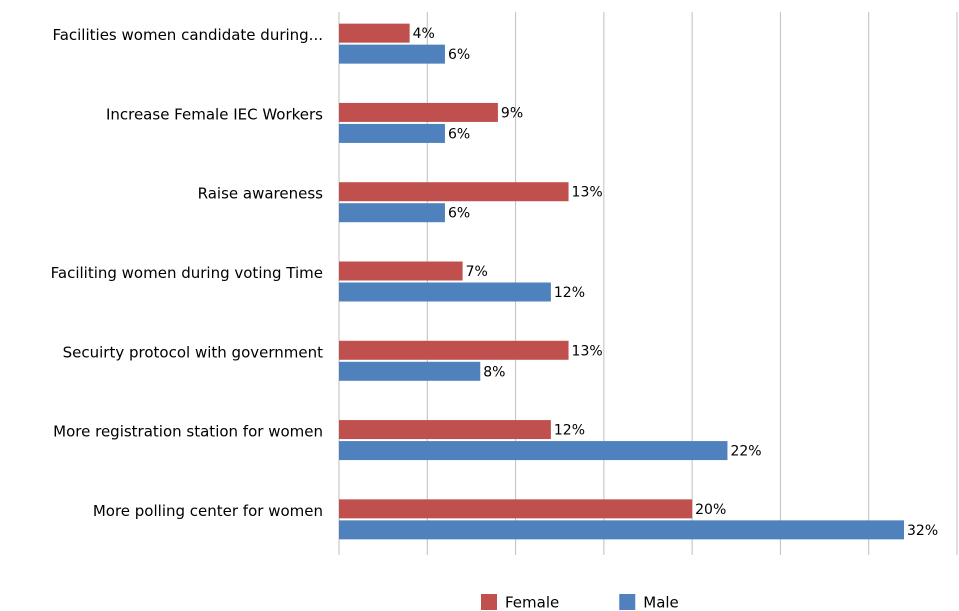 This screenshot has height=611, width=959. What do you see at coordinates (261, 194) in the screenshot?
I see `category-label: Raise awareness` at bounding box center [261, 194].